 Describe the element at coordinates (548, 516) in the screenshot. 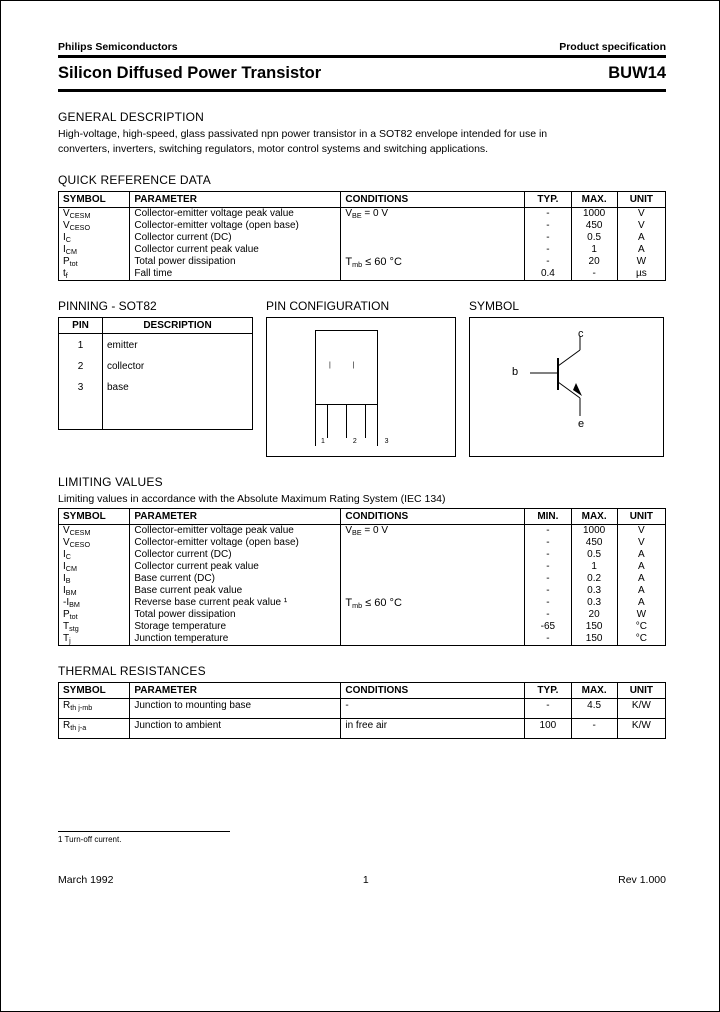

I see `col-min: MIN.` at that location.